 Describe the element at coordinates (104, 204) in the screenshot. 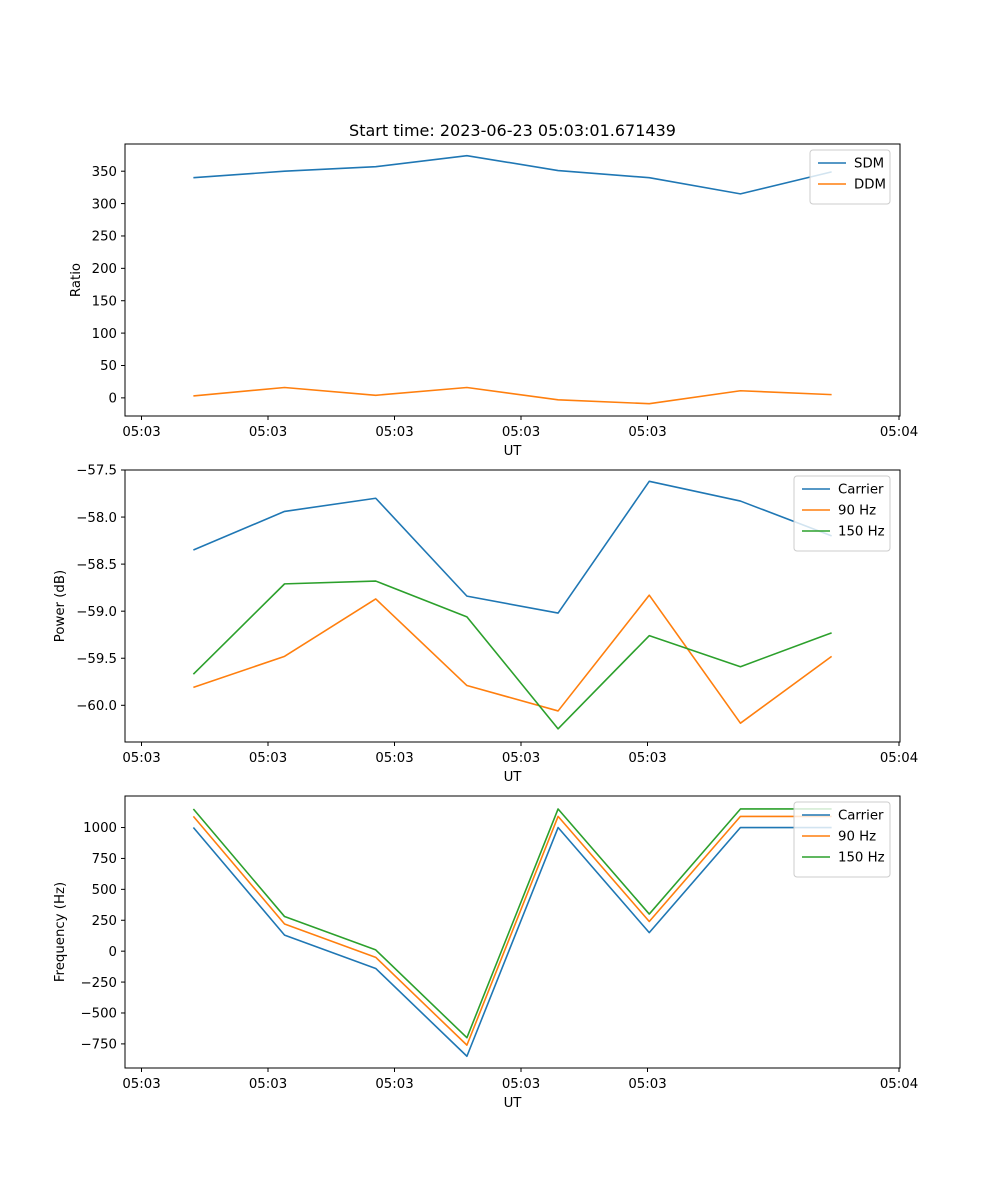

I see `ratio-ytick-label: 300` at that location.